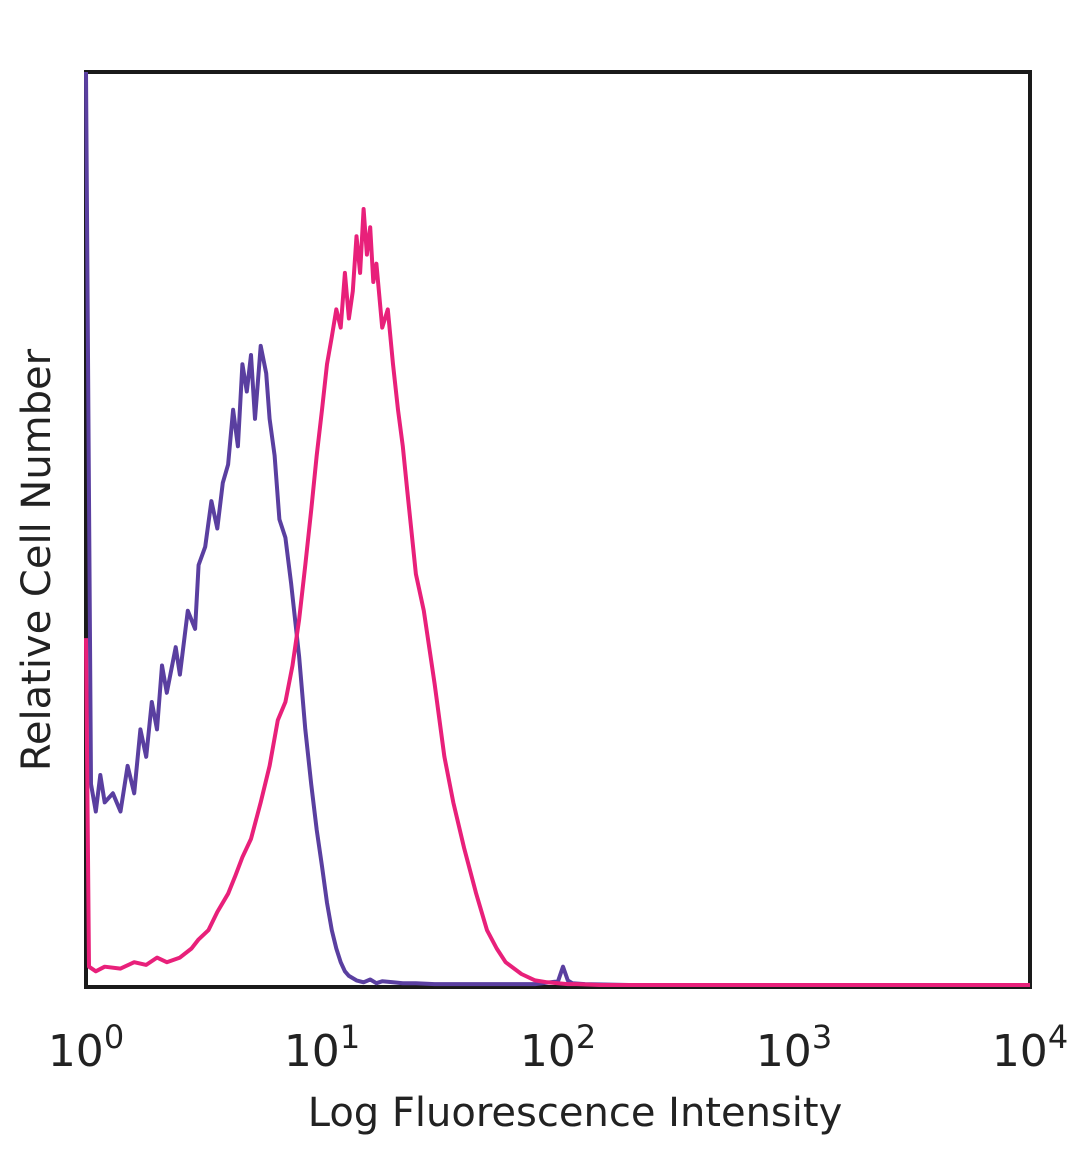 Image resolution: width=1080 pixels, height=1169 pixels. What do you see at coordinates (322, 1047) in the screenshot?
I see `x-tick-label-1: 10¹` at bounding box center [322, 1047].